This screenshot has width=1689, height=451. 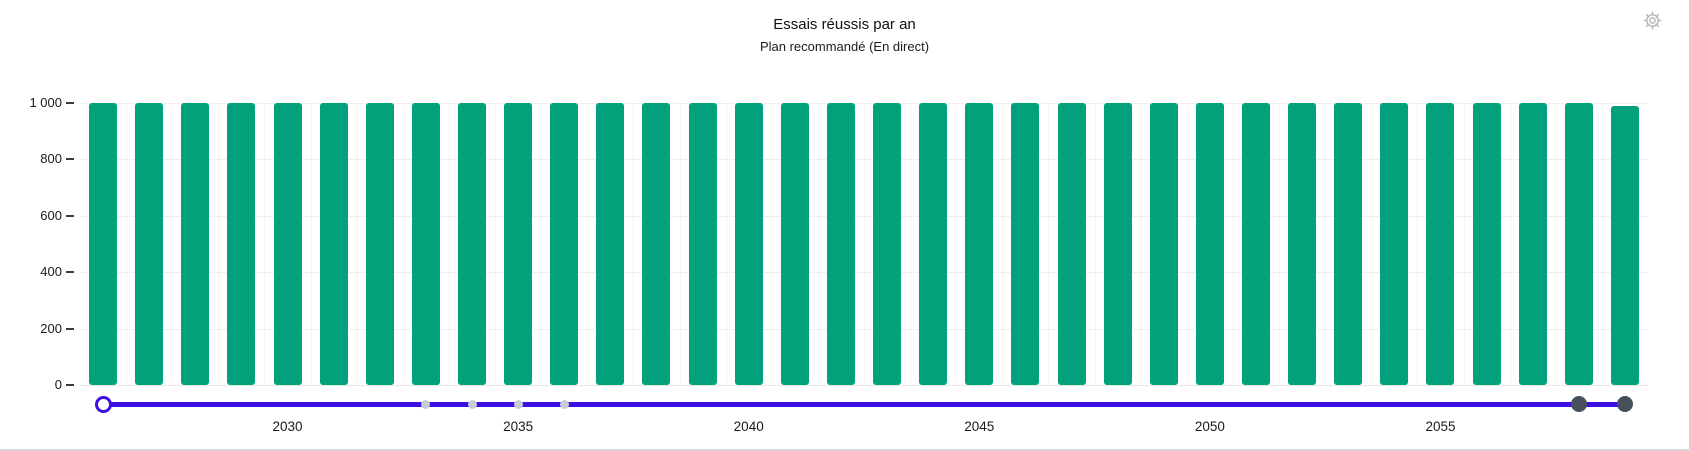 I want to click on x-tick-label: 2055, so click(x=1440, y=426).